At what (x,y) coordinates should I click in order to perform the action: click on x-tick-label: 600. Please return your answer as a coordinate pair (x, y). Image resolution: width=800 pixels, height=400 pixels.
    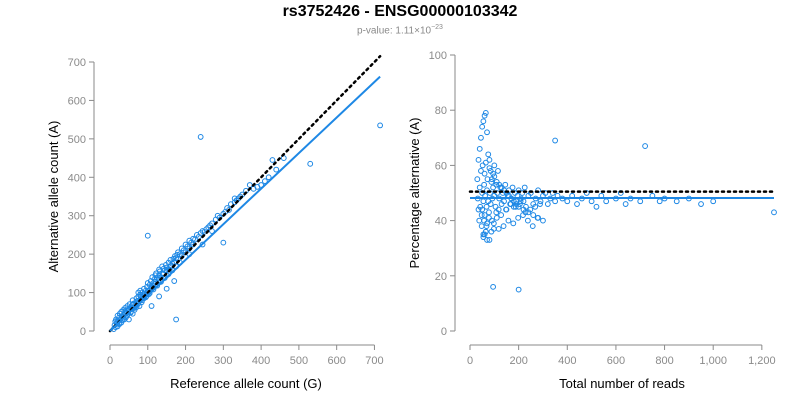
    Looking at the image, I should click on (616, 361).